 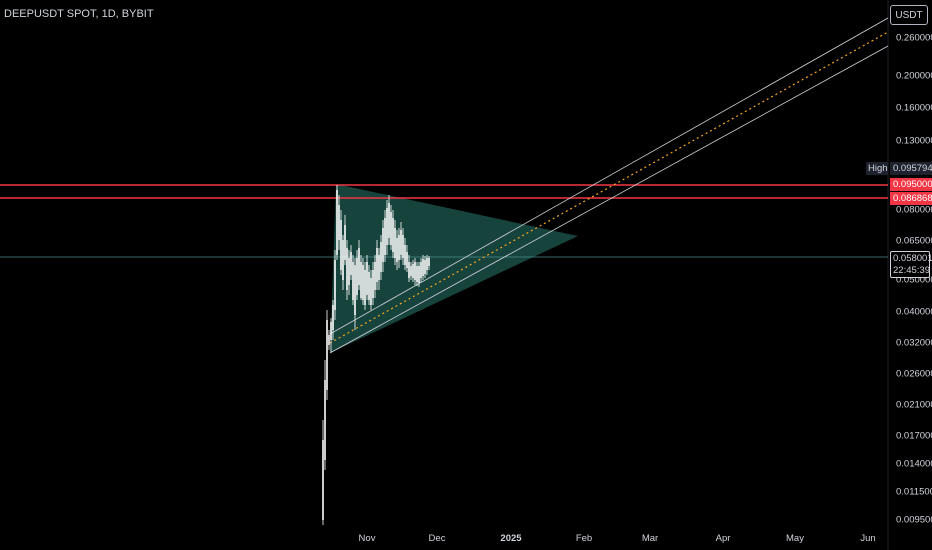 What do you see at coordinates (914, 141) in the screenshot?
I see `price-tick-label: 0.130000` at bounding box center [914, 141].